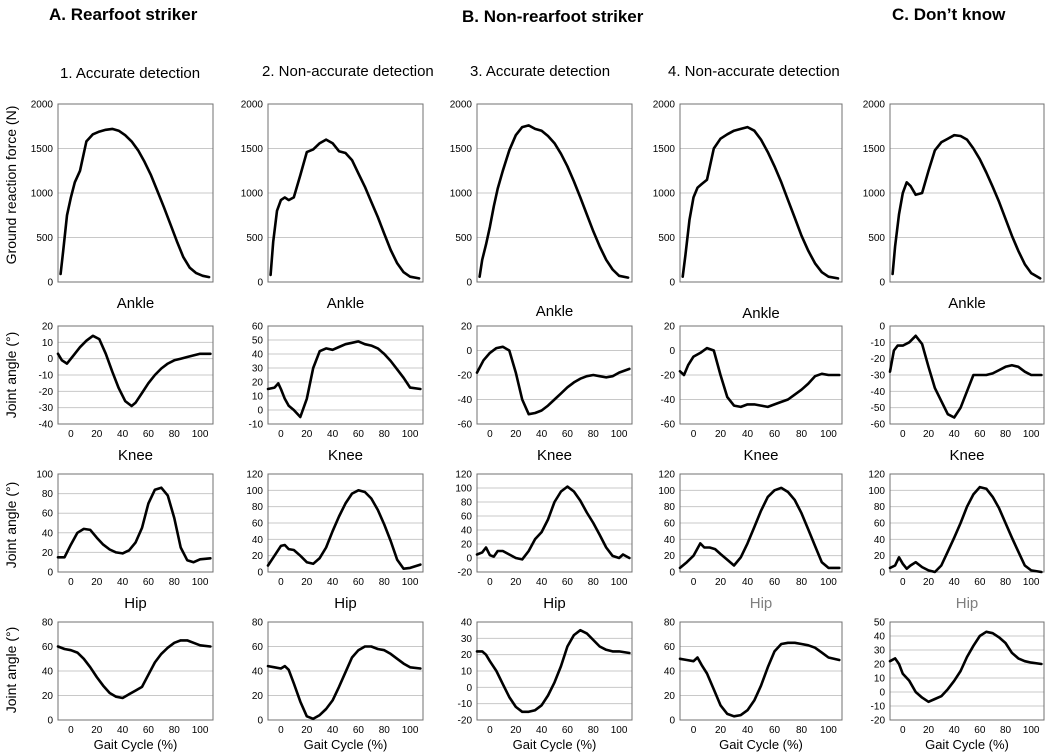 The width and height of the screenshot is (1049, 753). What do you see at coordinates (130, 73) in the screenshot?
I see `column-title-1: 1. Accurate detection` at bounding box center [130, 73].